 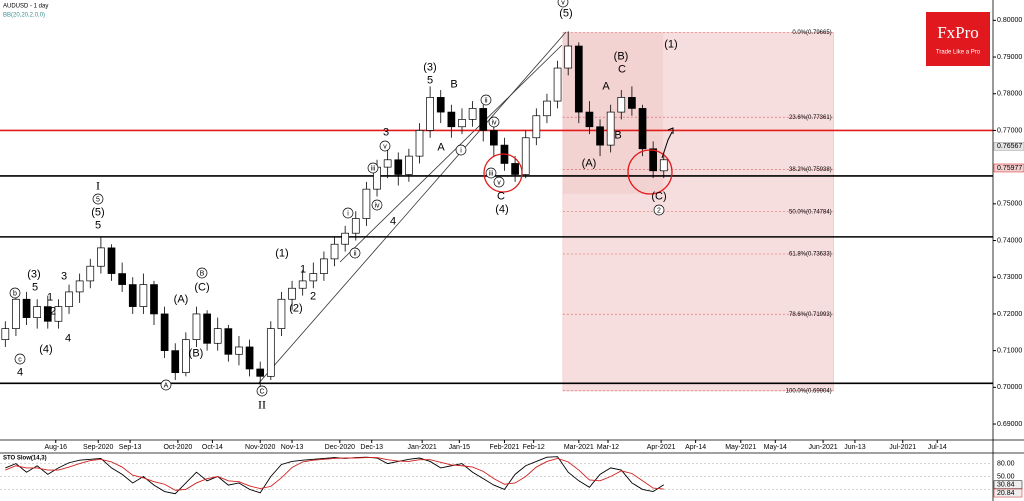 What do you see at coordinates (1009, 204) in the screenshot?
I see `y-tick-label: 0.75000` at bounding box center [1009, 204].